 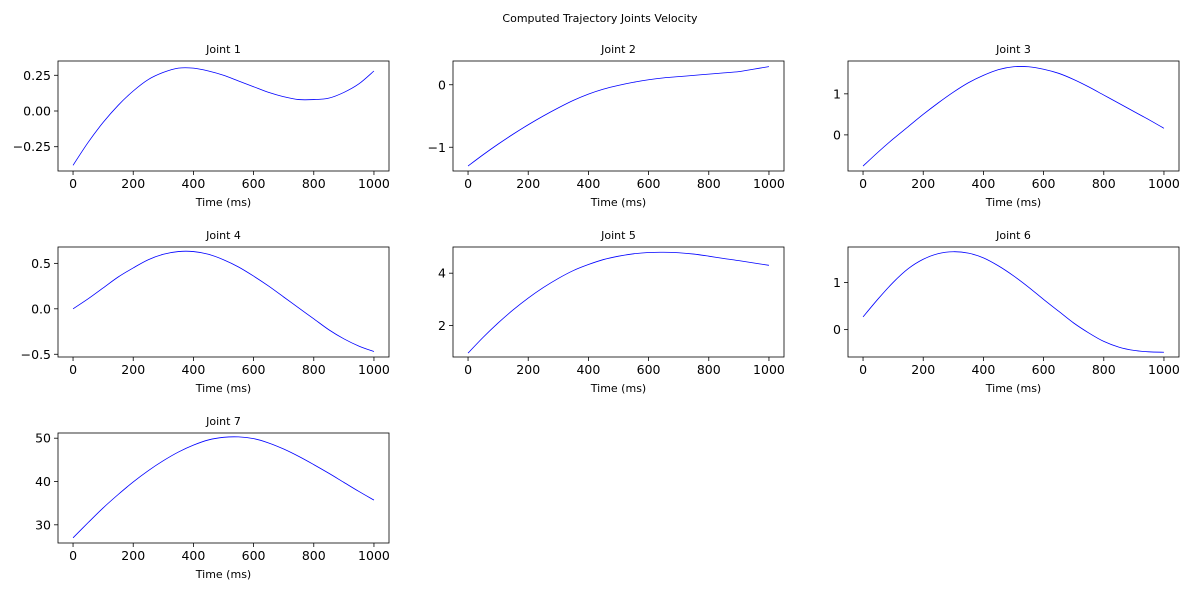 I want to click on y-tick-label: 0.0, so click(x=41, y=308).